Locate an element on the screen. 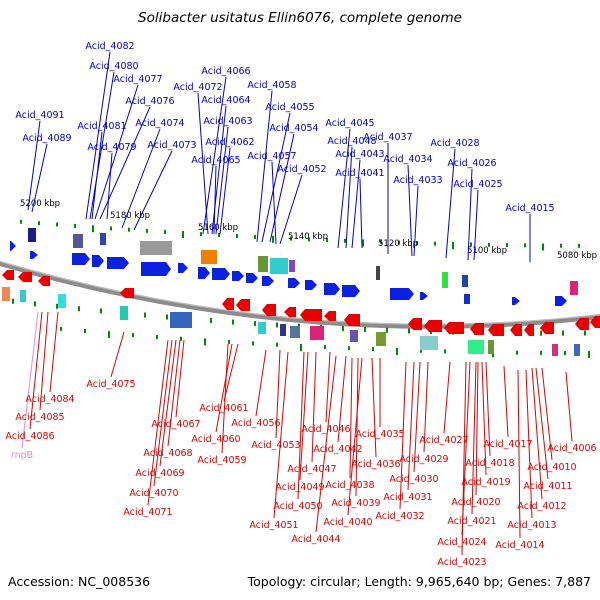  backbone-highlight is located at coordinates (300, 292).